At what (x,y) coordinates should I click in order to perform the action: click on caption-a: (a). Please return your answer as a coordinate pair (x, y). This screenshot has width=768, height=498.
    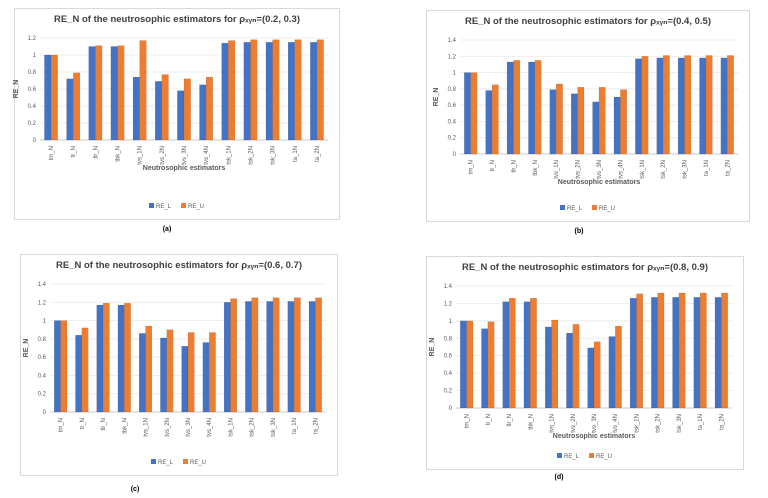
    Looking at the image, I should click on (167, 229).